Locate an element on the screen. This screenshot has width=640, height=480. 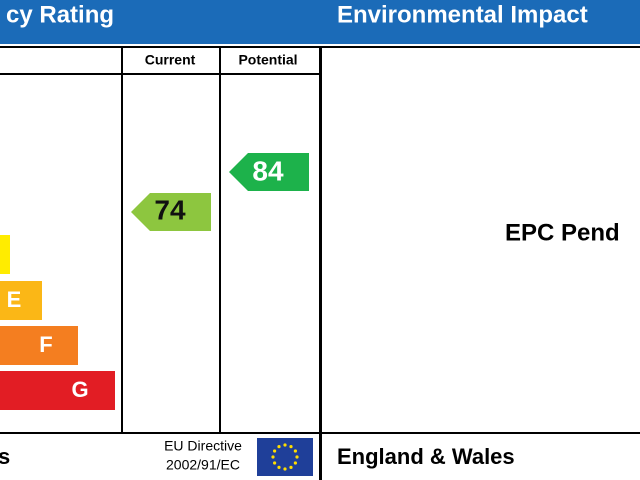
column-header: Potential is located at coordinates (267, 60).